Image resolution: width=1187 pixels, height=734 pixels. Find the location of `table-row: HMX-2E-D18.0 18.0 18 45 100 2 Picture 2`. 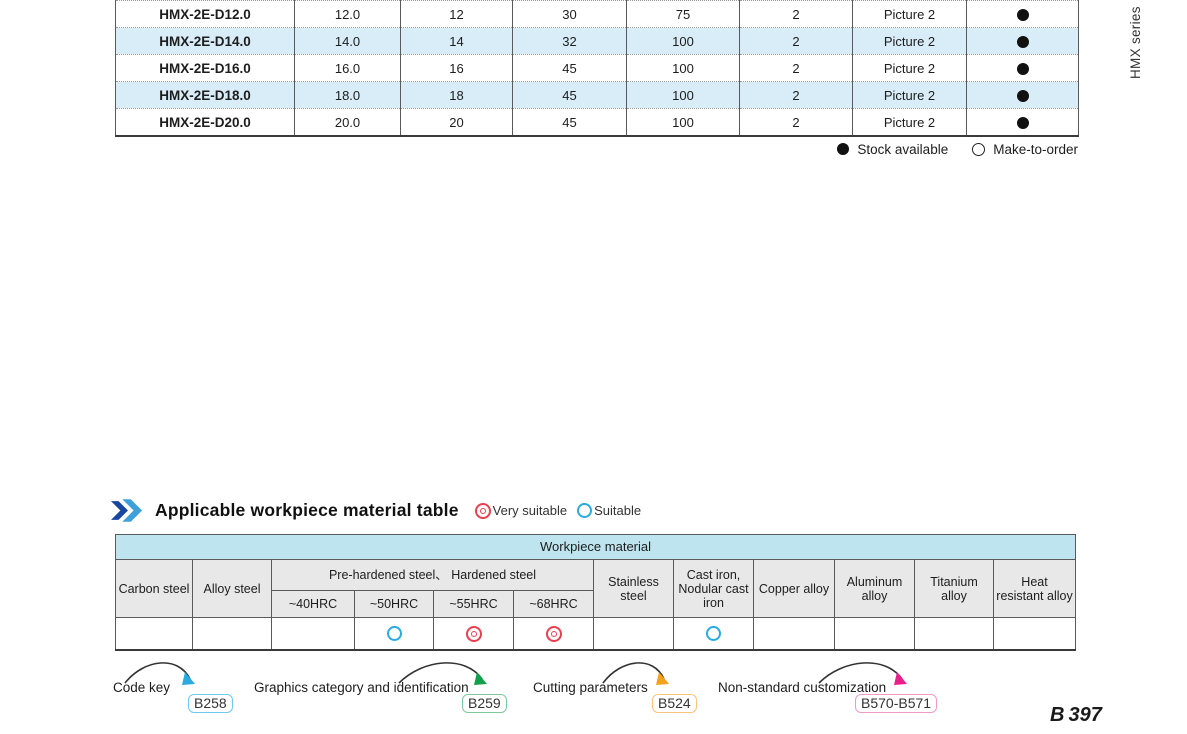

table-row: HMX-2E-D18.0 18.0 18 45 100 2 Picture 2 is located at coordinates (597, 95).